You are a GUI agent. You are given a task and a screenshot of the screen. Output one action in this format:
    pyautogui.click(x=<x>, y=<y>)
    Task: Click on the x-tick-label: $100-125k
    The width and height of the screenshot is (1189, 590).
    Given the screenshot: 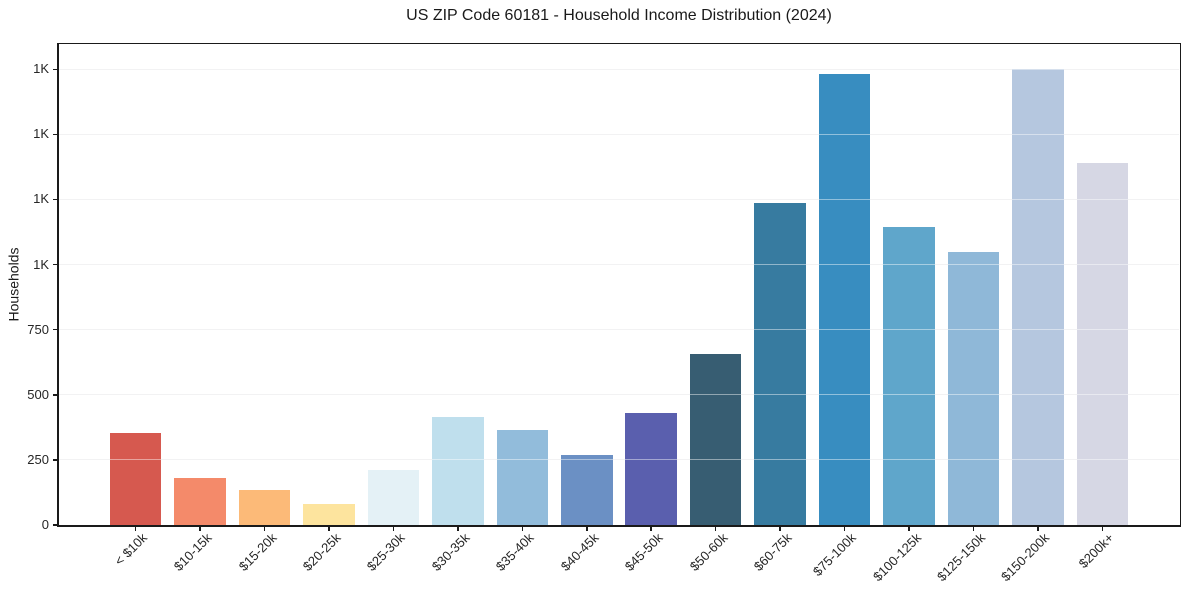 What is the action you would take?
    pyautogui.click(x=896, y=557)
    